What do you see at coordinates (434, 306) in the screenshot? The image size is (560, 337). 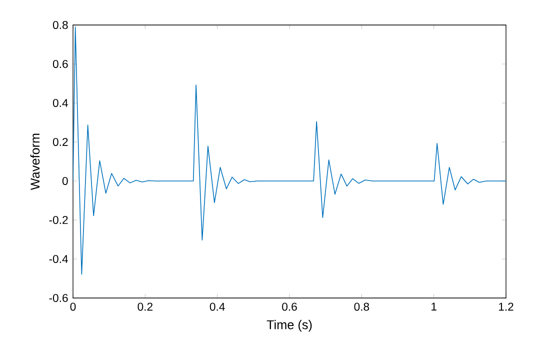 I see `x-tick-label: 1` at bounding box center [434, 306].